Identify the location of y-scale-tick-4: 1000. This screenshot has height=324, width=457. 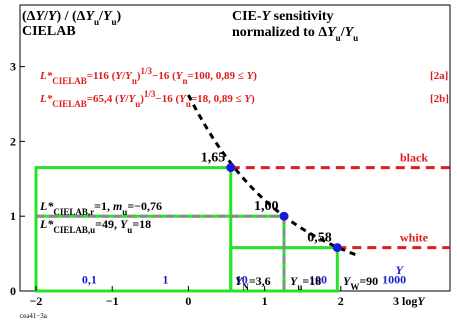
(394, 280).